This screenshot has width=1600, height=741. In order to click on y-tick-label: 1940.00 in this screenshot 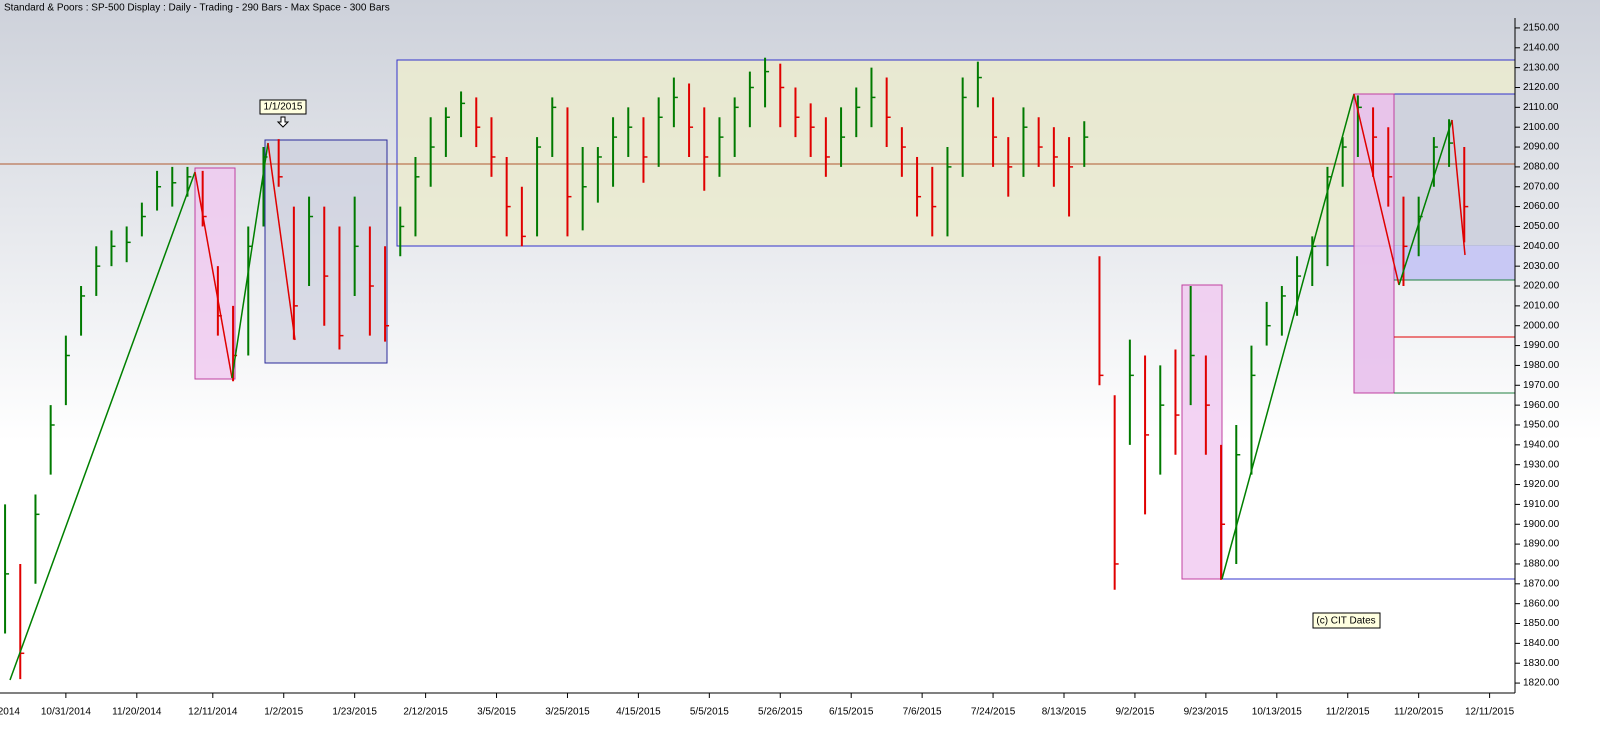, I will do `click(1541, 444)`.